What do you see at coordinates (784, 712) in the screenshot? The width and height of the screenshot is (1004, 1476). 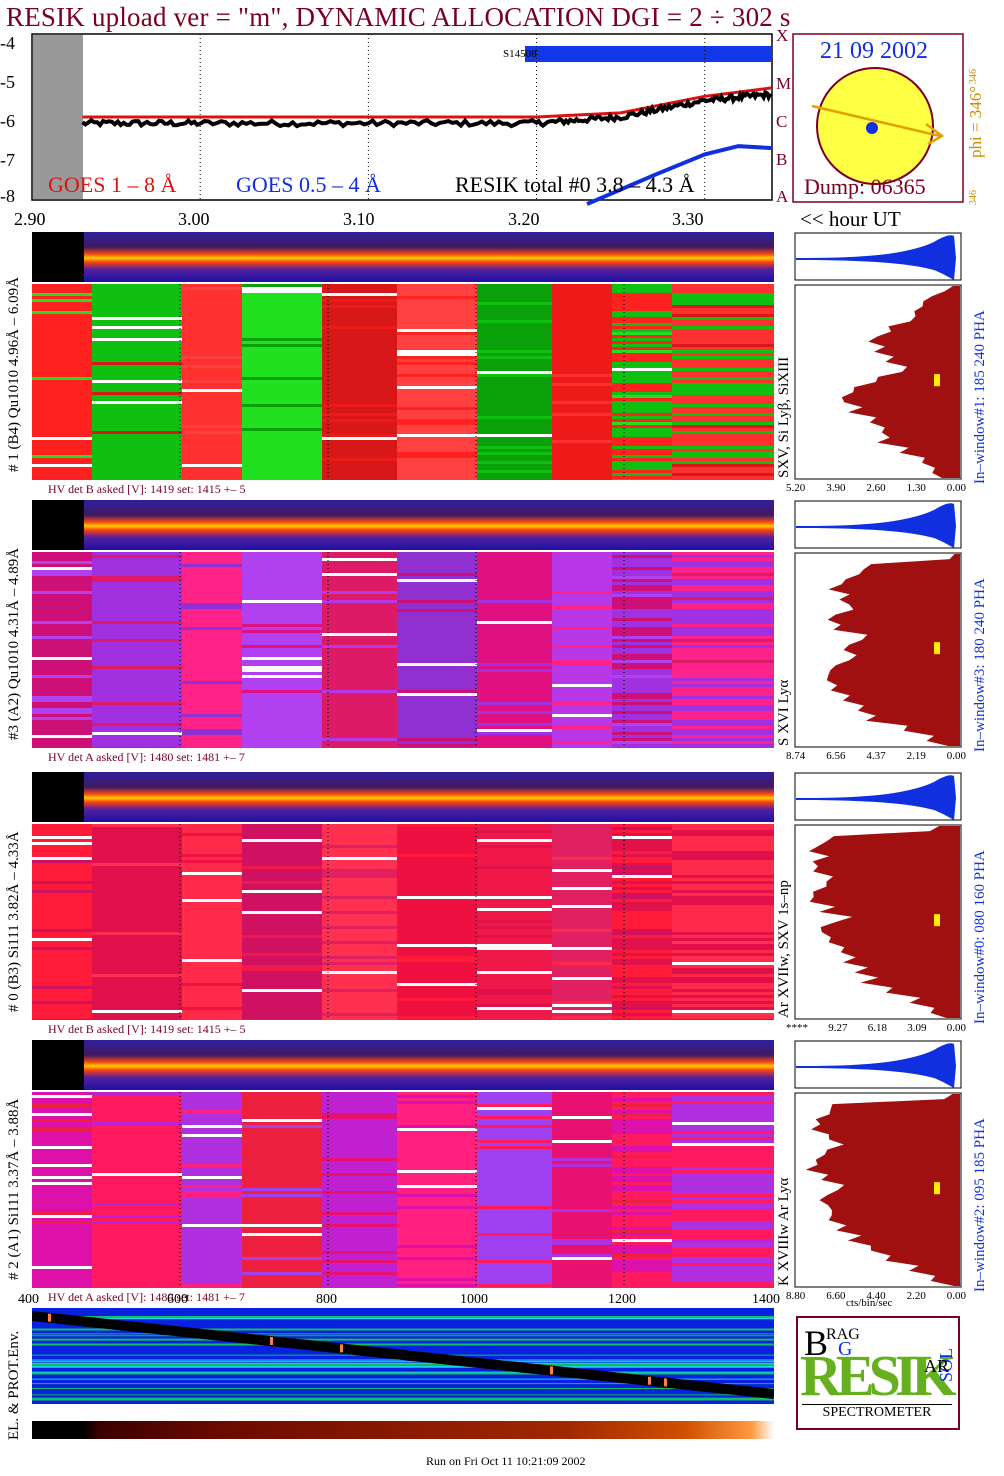 I see `line-identification: S XVI Lyα` at bounding box center [784, 712].